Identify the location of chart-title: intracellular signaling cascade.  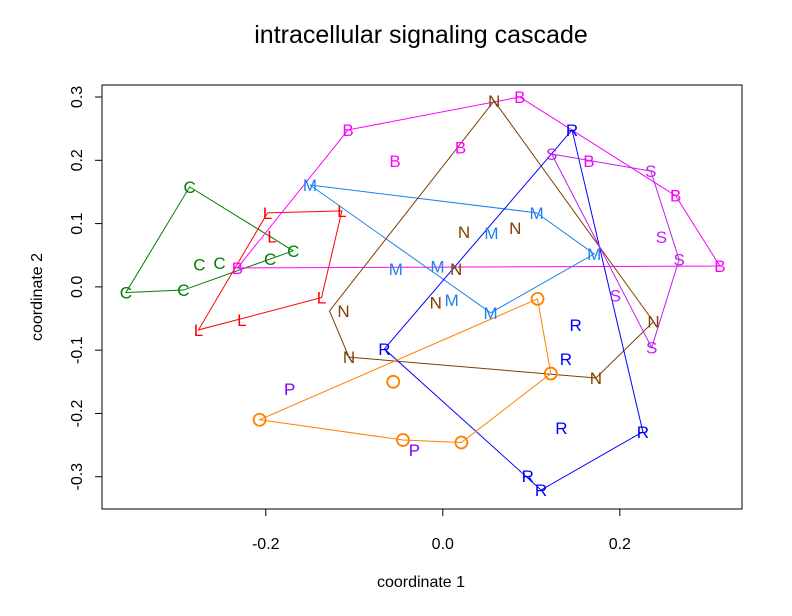
(421, 35).